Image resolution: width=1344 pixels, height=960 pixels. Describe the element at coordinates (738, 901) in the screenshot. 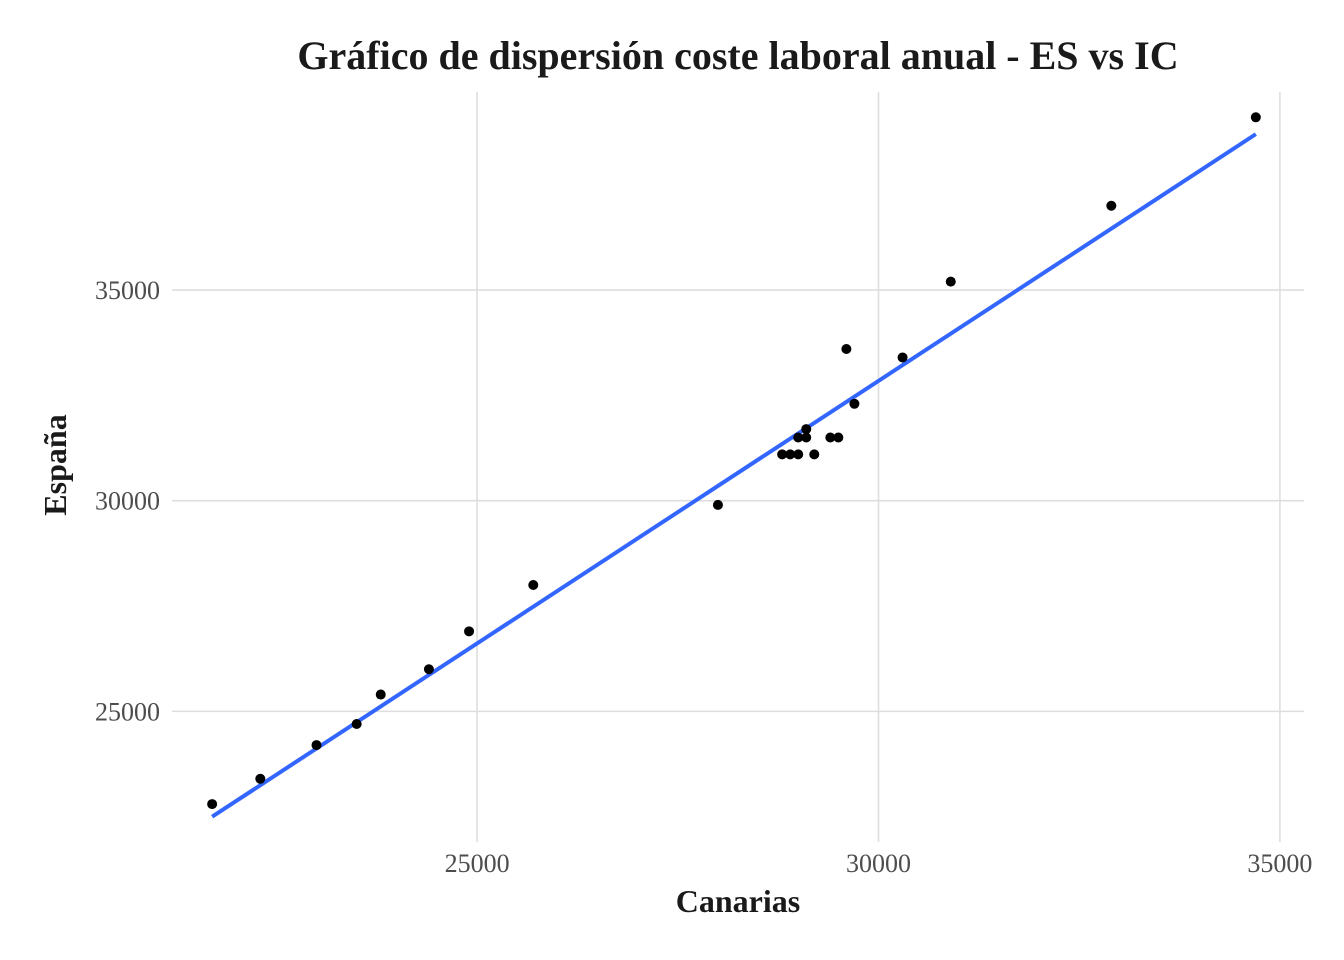

I see `x-axis-title: Canarias` at that location.